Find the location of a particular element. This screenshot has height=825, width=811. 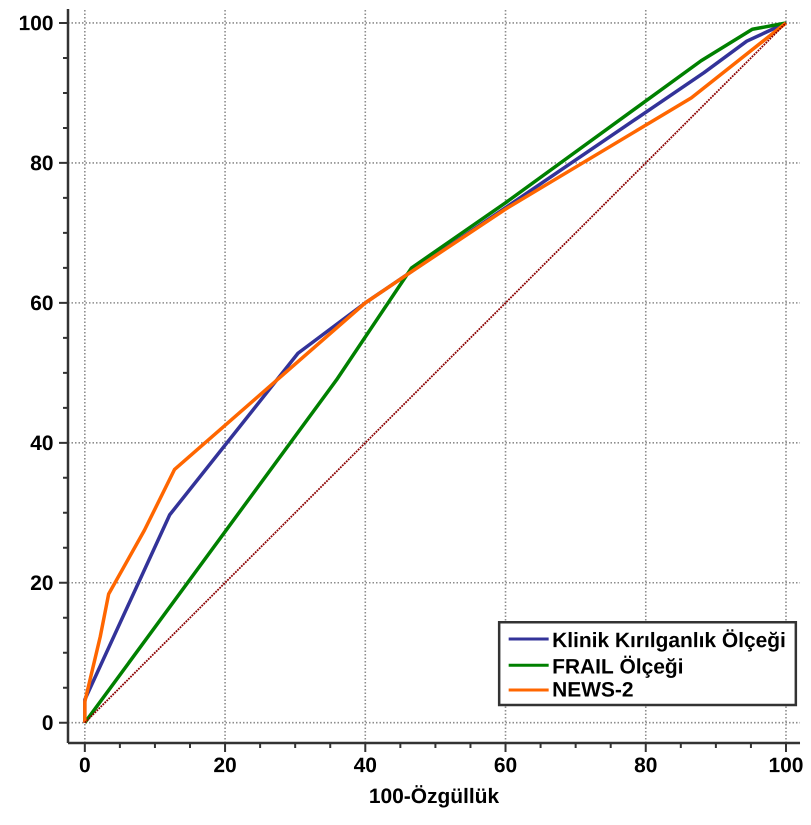

x-tick-label: 80 is located at coordinates (645, 765).